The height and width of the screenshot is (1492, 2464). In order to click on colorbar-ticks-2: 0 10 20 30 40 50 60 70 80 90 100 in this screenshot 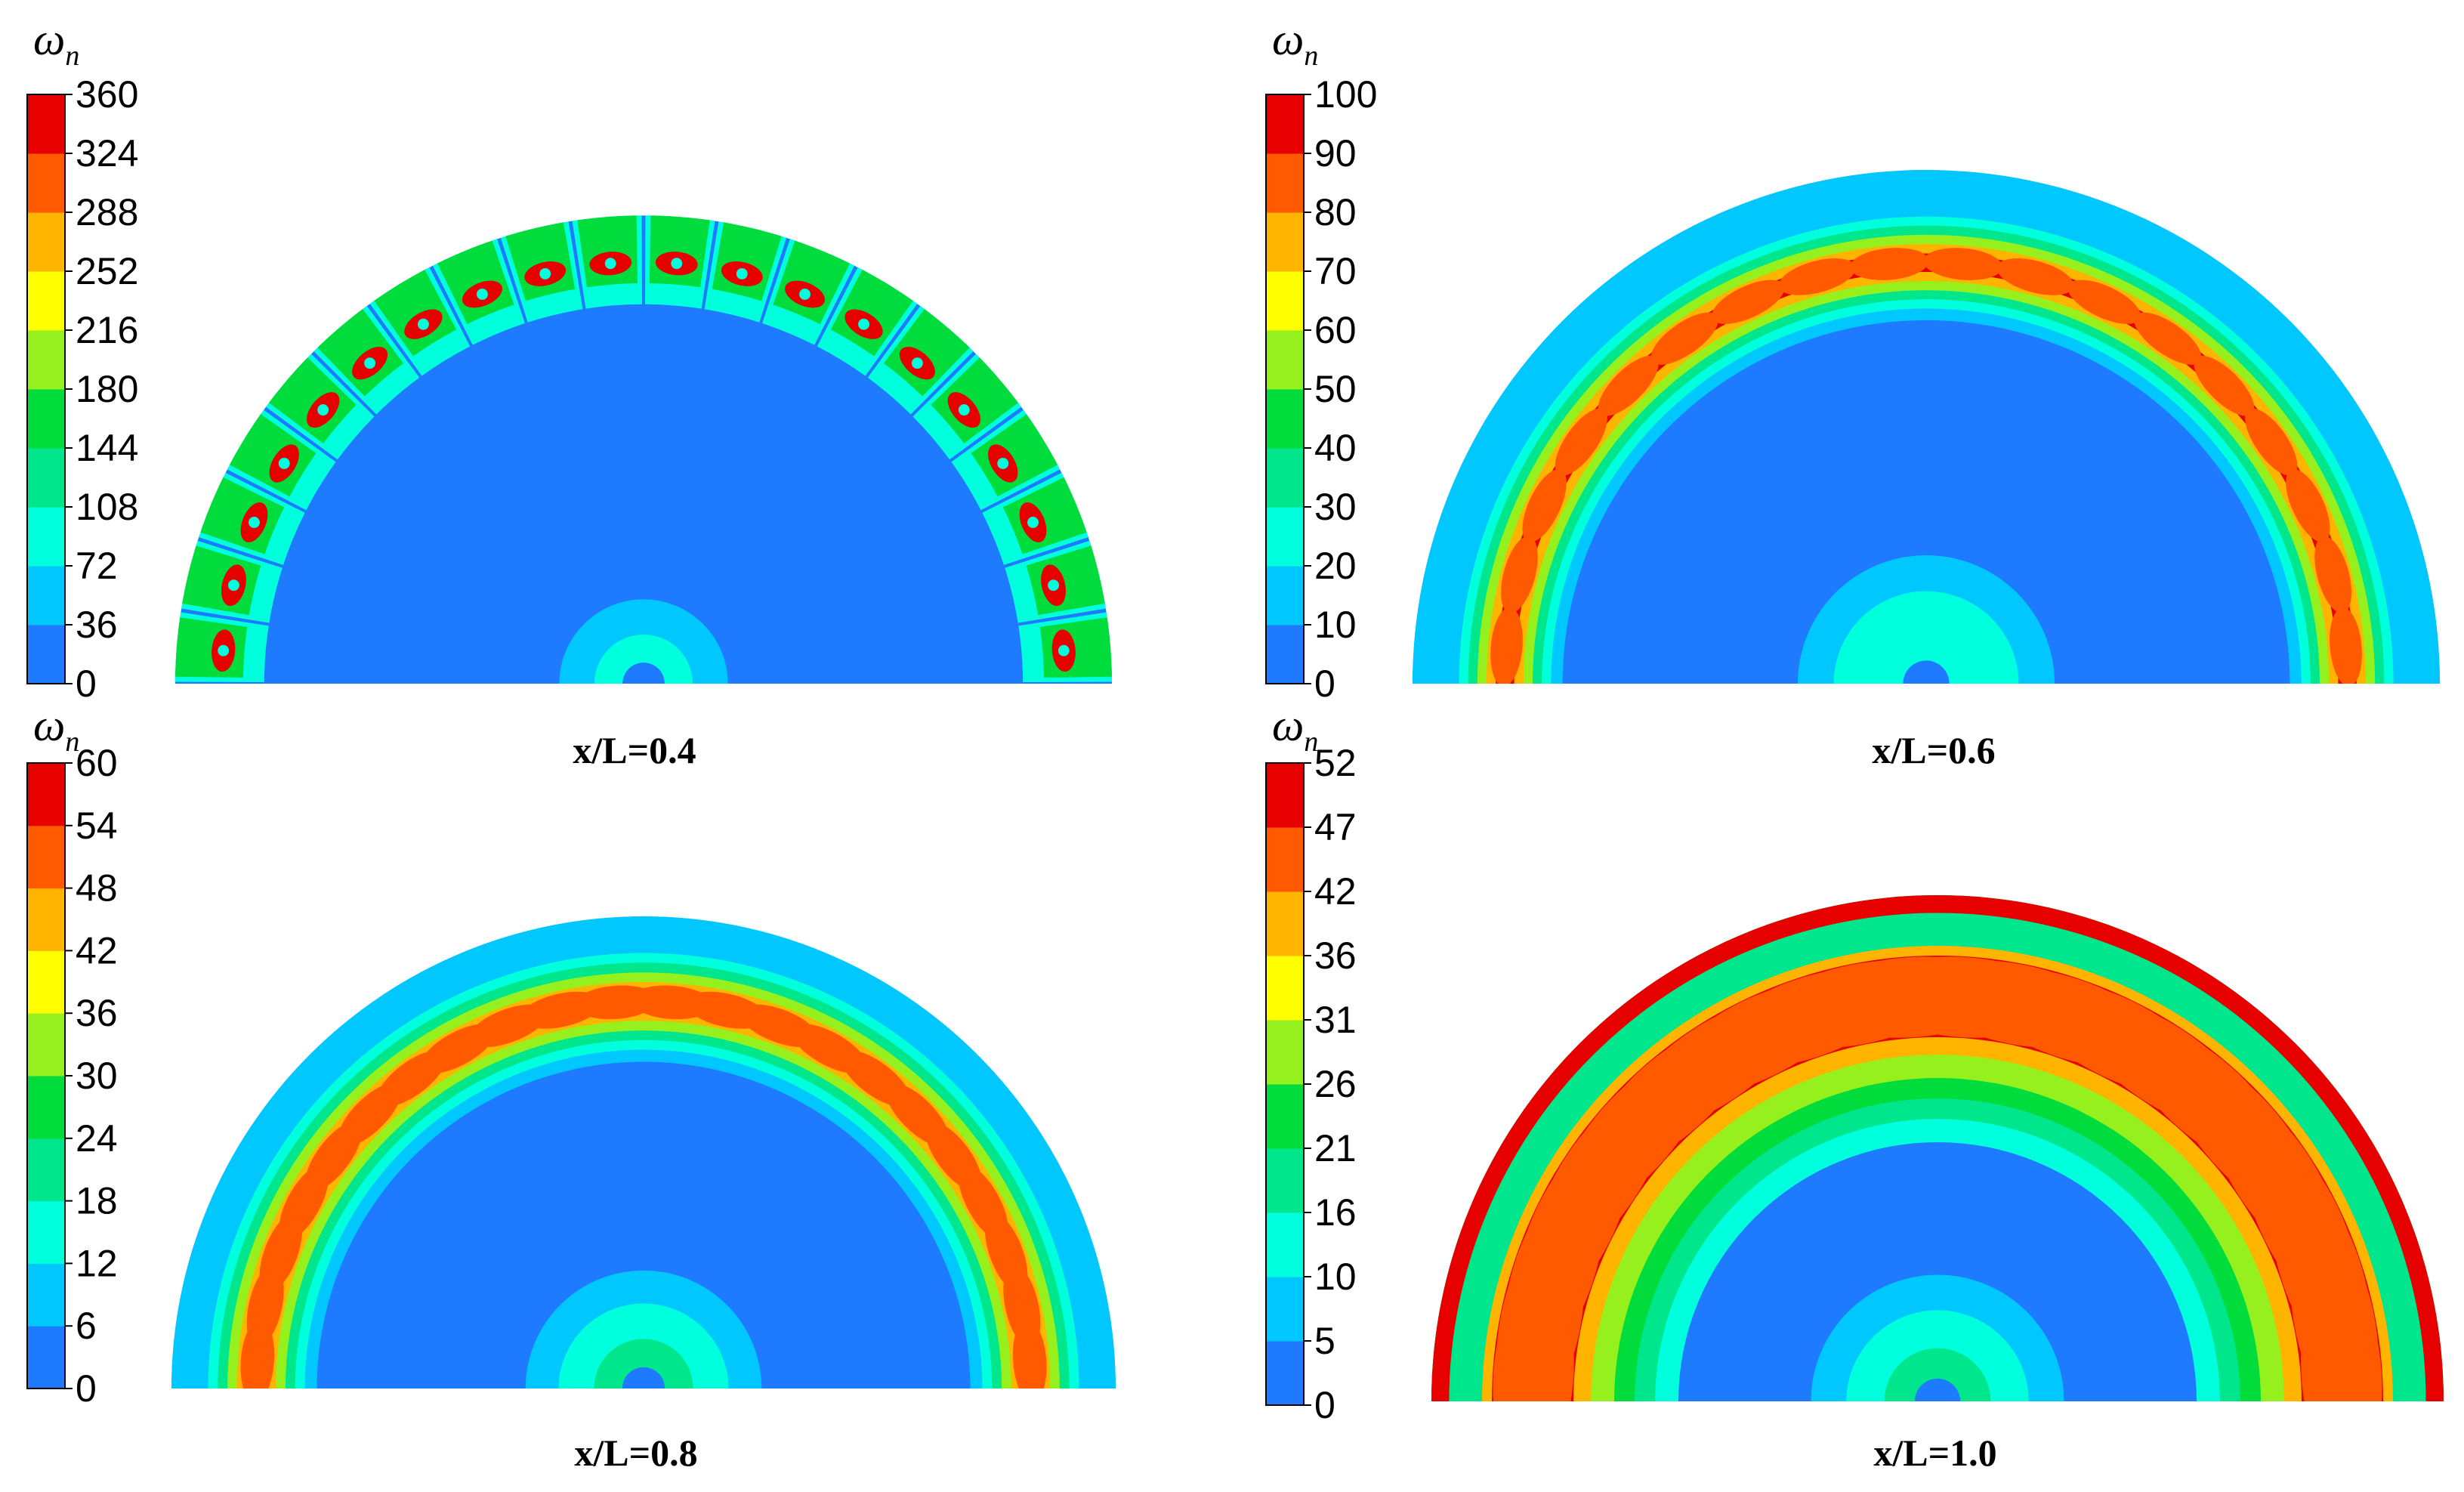, I will do `click(1341, 389)`.